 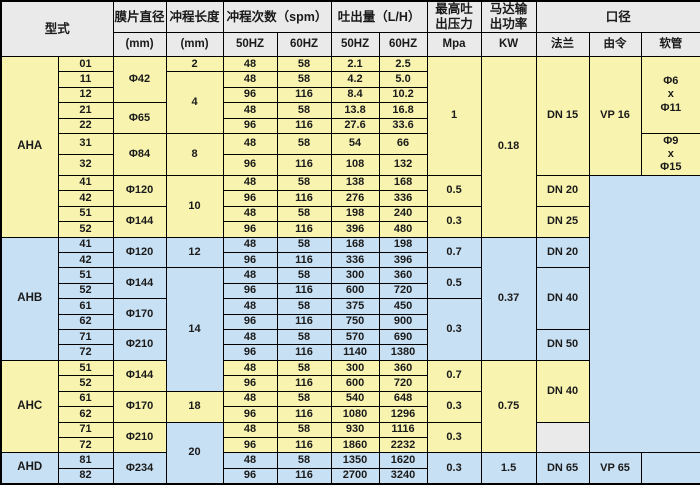 I want to click on table-cell: 18, so click(x=194, y=406).